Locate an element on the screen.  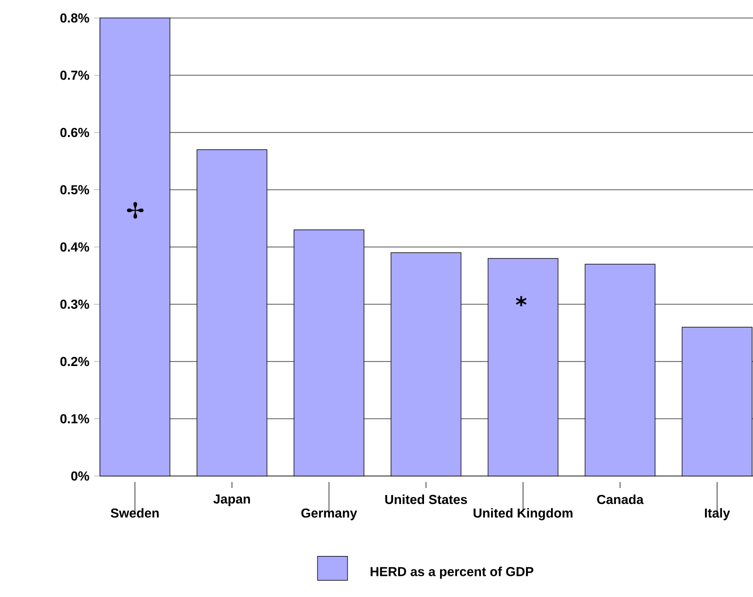
y-tick-label: 0.8% is located at coordinates (75, 18).